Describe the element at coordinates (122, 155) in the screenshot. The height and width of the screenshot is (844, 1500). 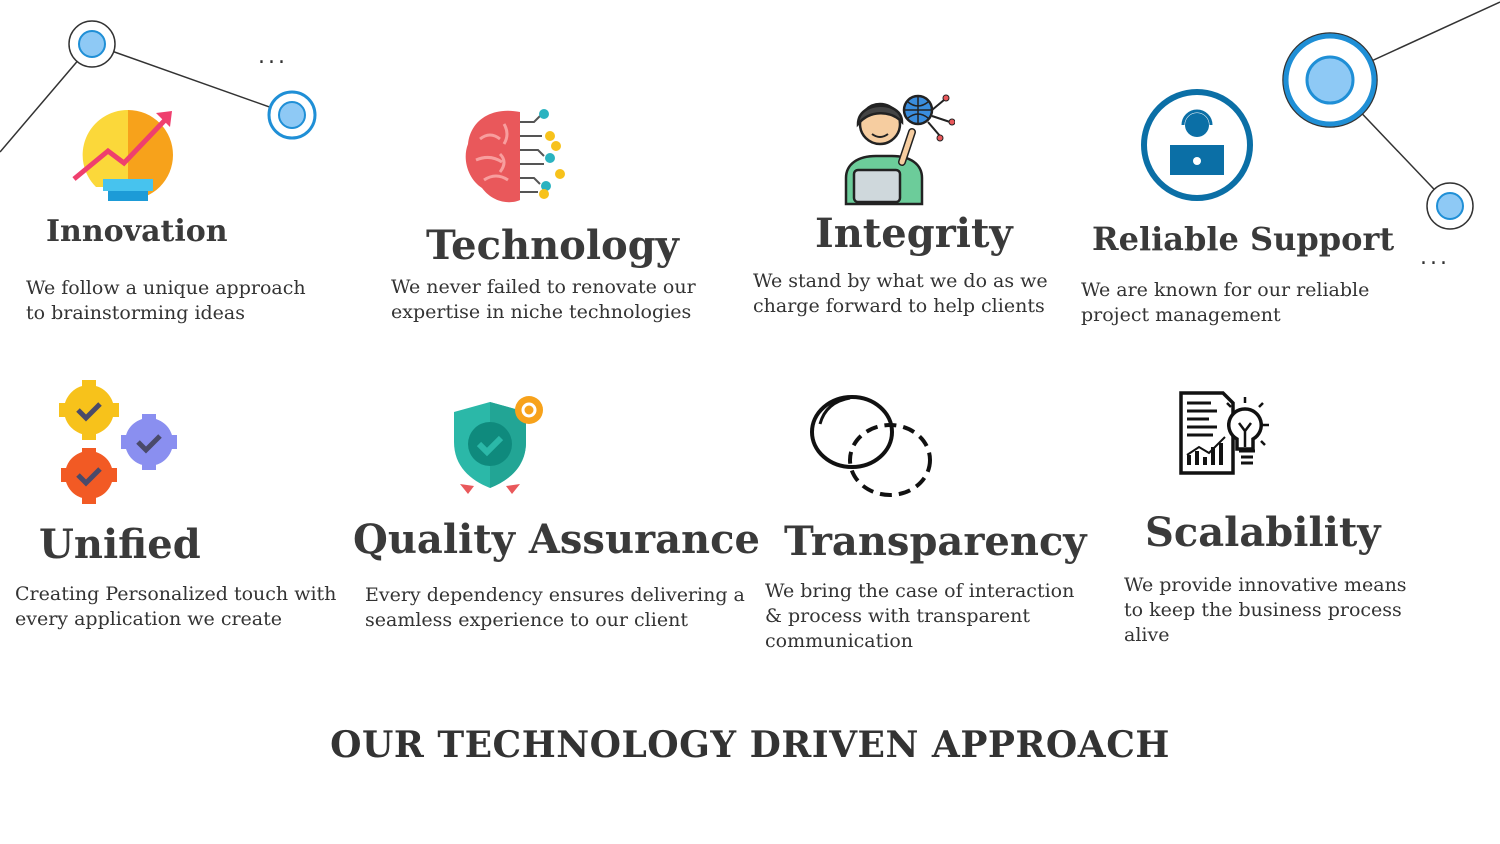
I see `lightbulb-growth-icon` at that location.